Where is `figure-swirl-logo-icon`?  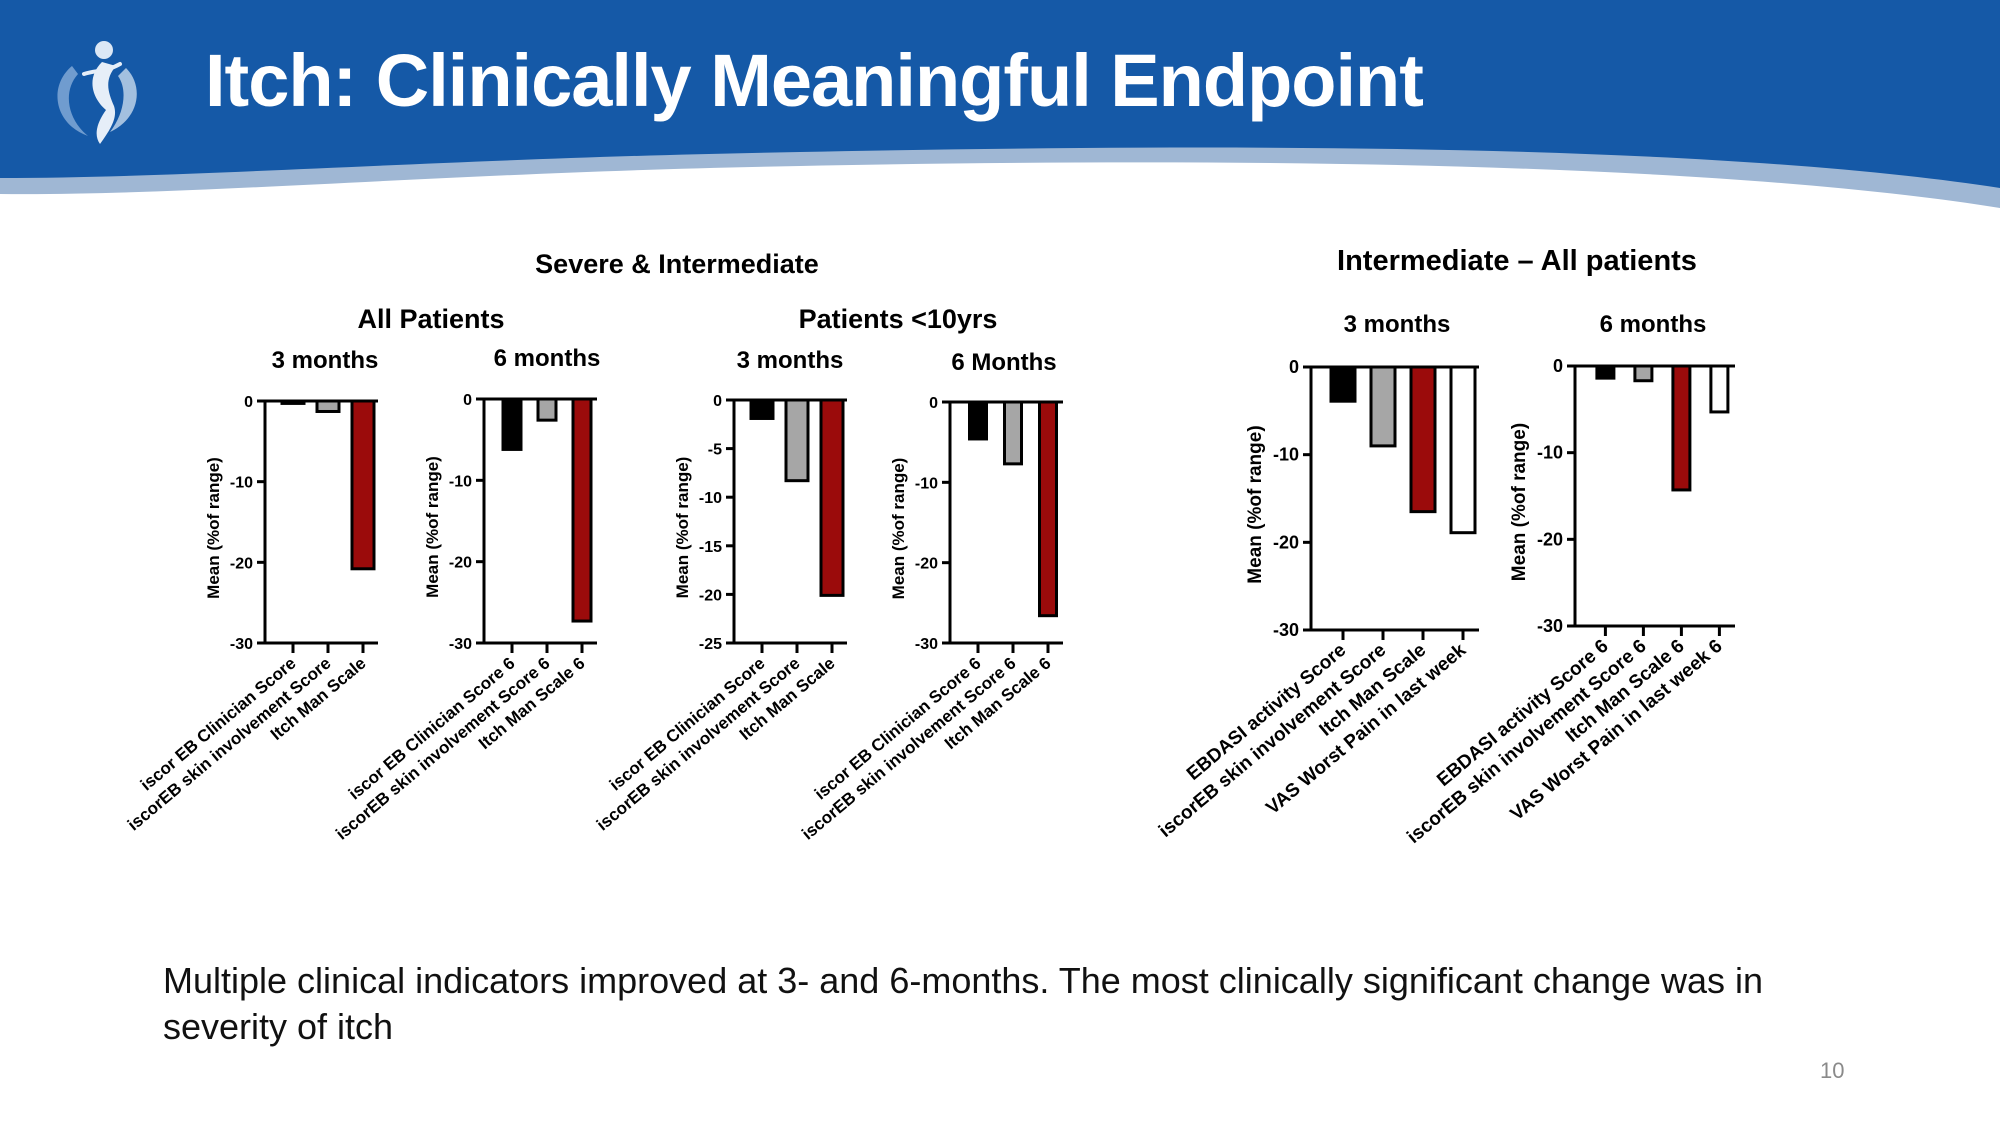
figure-swirl-logo-icon is located at coordinates (97, 92).